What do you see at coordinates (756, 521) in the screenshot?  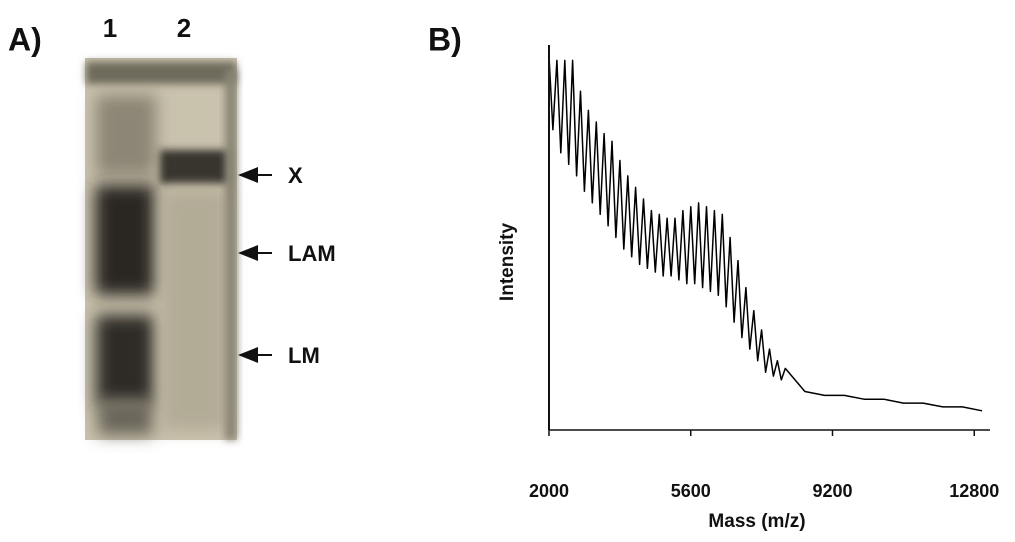 I see `x-axis-label: Mass (m/z)` at bounding box center [756, 521].